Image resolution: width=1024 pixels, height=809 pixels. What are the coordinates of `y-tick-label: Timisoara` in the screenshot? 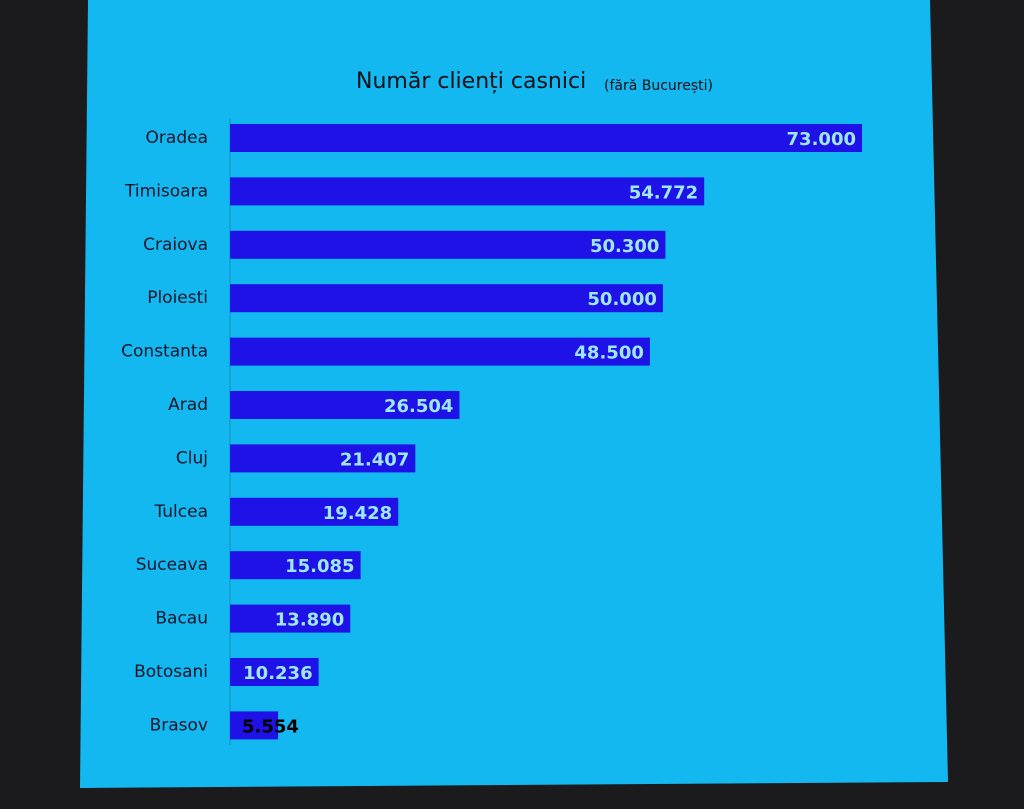 It's located at (166, 191).